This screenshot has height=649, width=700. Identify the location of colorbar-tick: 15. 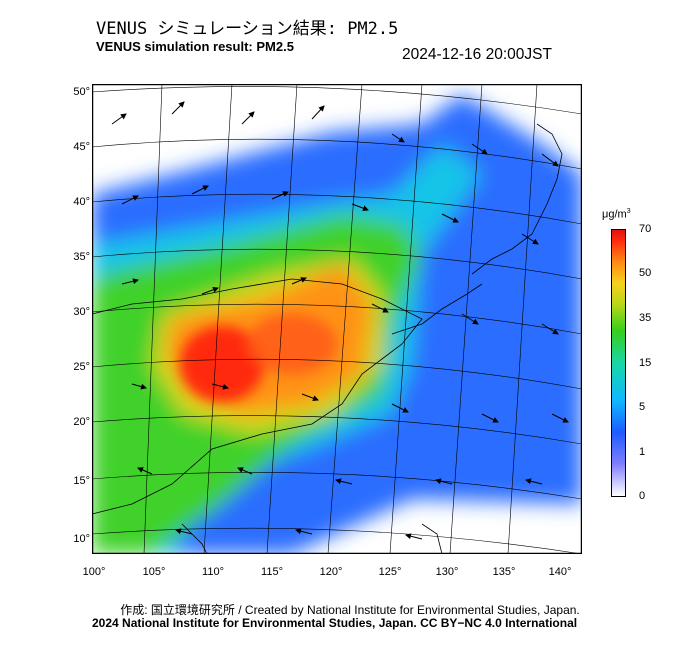
(645, 363).